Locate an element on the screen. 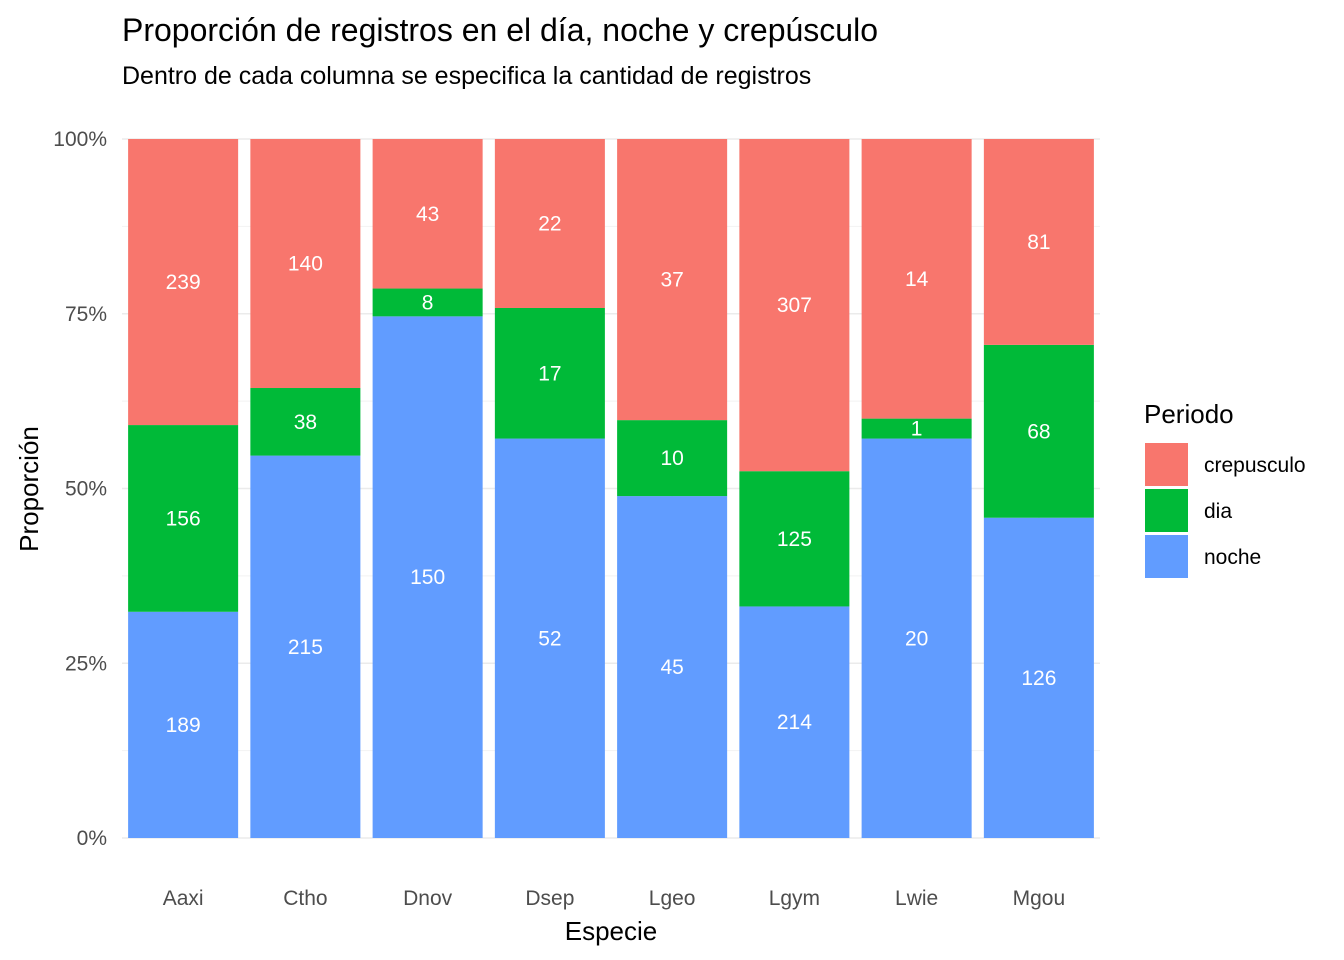 The image size is (1344, 960). bar-label-Dsep-noche: 52 is located at coordinates (549, 638).